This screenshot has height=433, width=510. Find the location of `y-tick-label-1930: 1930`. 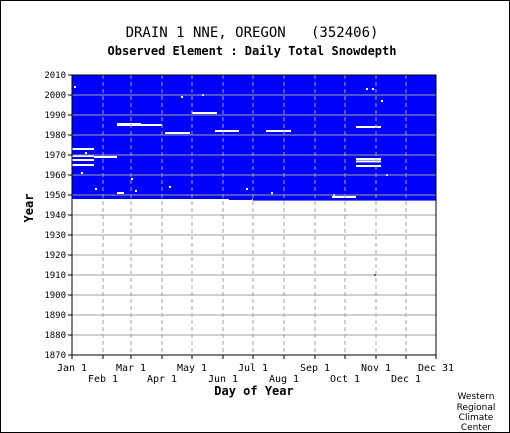

y-tick-label-1930: 1930 is located at coordinates (55, 236).